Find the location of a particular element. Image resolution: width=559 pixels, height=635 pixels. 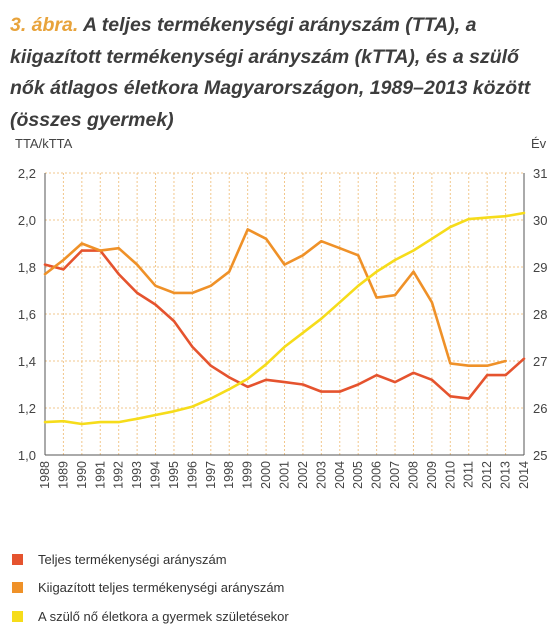

y-right-tick-label: 29 is located at coordinates (540, 267).